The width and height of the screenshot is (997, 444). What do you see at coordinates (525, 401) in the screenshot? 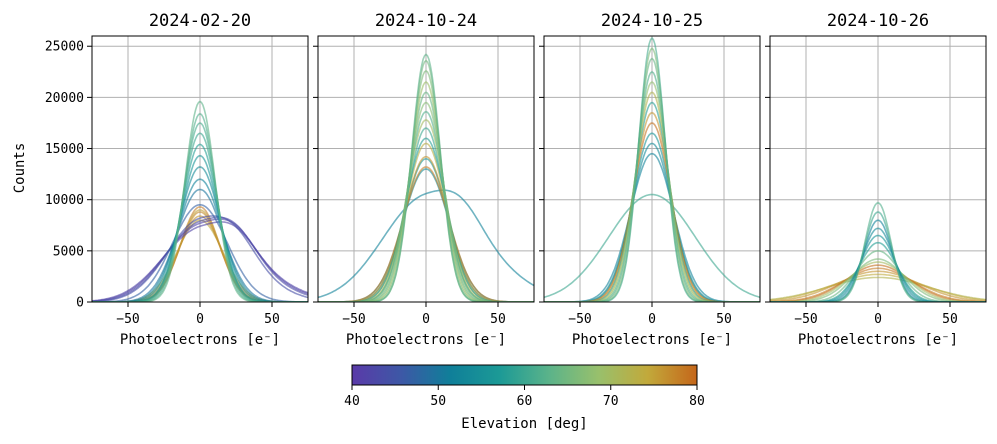
I see `colorbar-tick-label: 60` at bounding box center [525, 401].